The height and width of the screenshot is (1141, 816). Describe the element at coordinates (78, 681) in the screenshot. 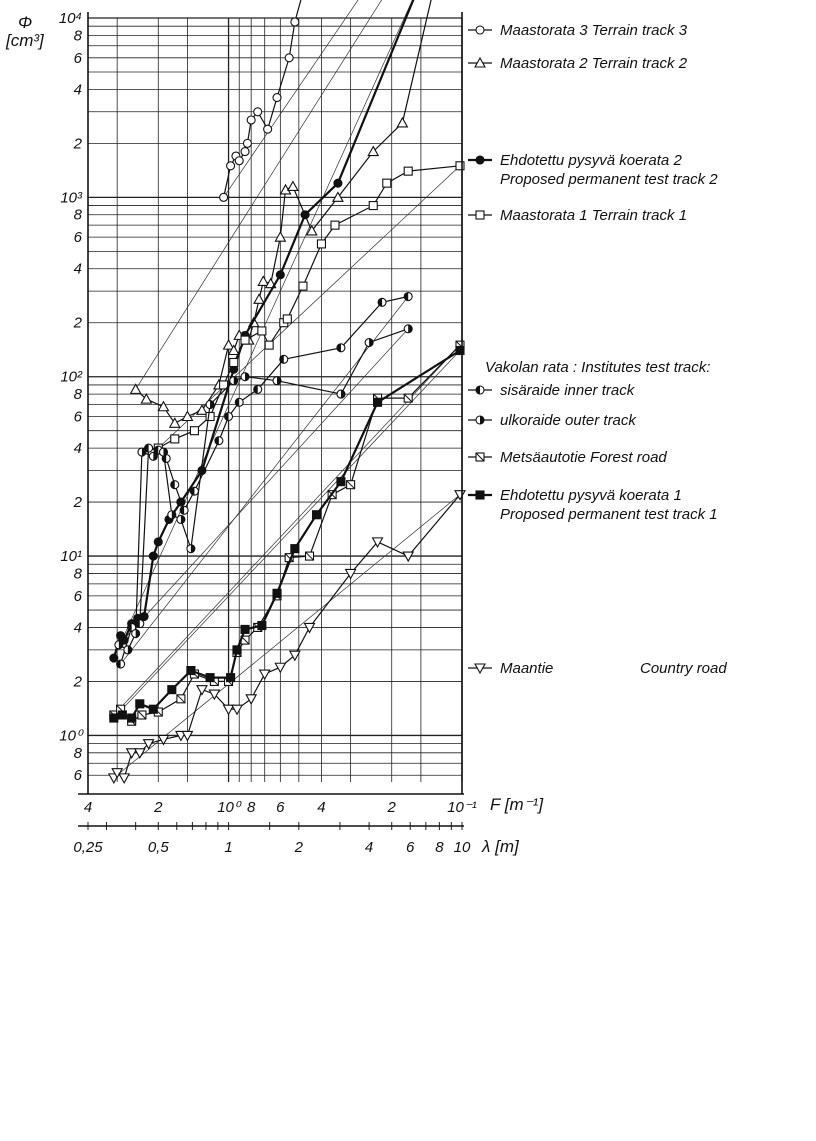

I see `y-tick-label: 2` at that location.